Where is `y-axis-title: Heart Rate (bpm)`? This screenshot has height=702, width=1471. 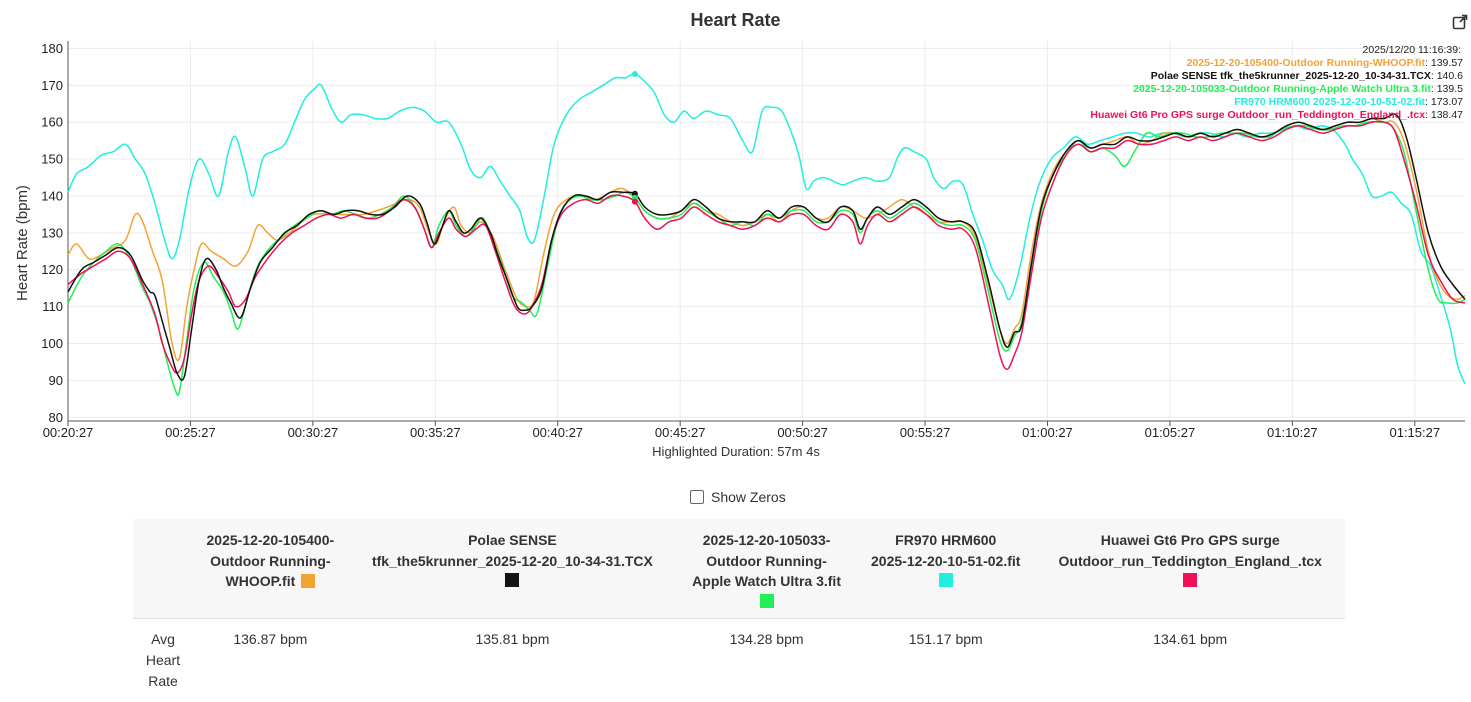 y-axis-title: Heart Rate (bpm) is located at coordinates (22, 243).